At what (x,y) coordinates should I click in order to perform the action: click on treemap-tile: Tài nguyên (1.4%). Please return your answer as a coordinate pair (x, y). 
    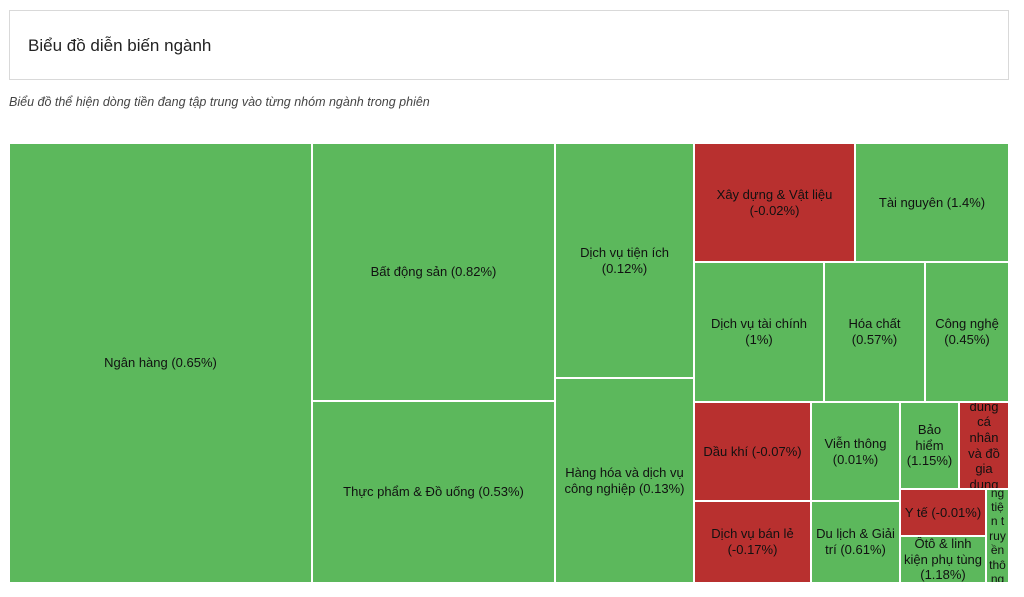
    Looking at the image, I should click on (932, 202).